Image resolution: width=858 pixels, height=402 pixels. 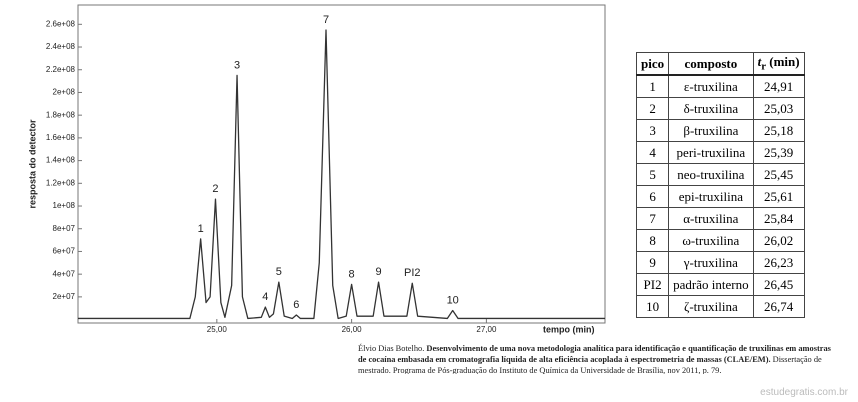 I want to click on header-unit: (min), so click(x=783, y=62).